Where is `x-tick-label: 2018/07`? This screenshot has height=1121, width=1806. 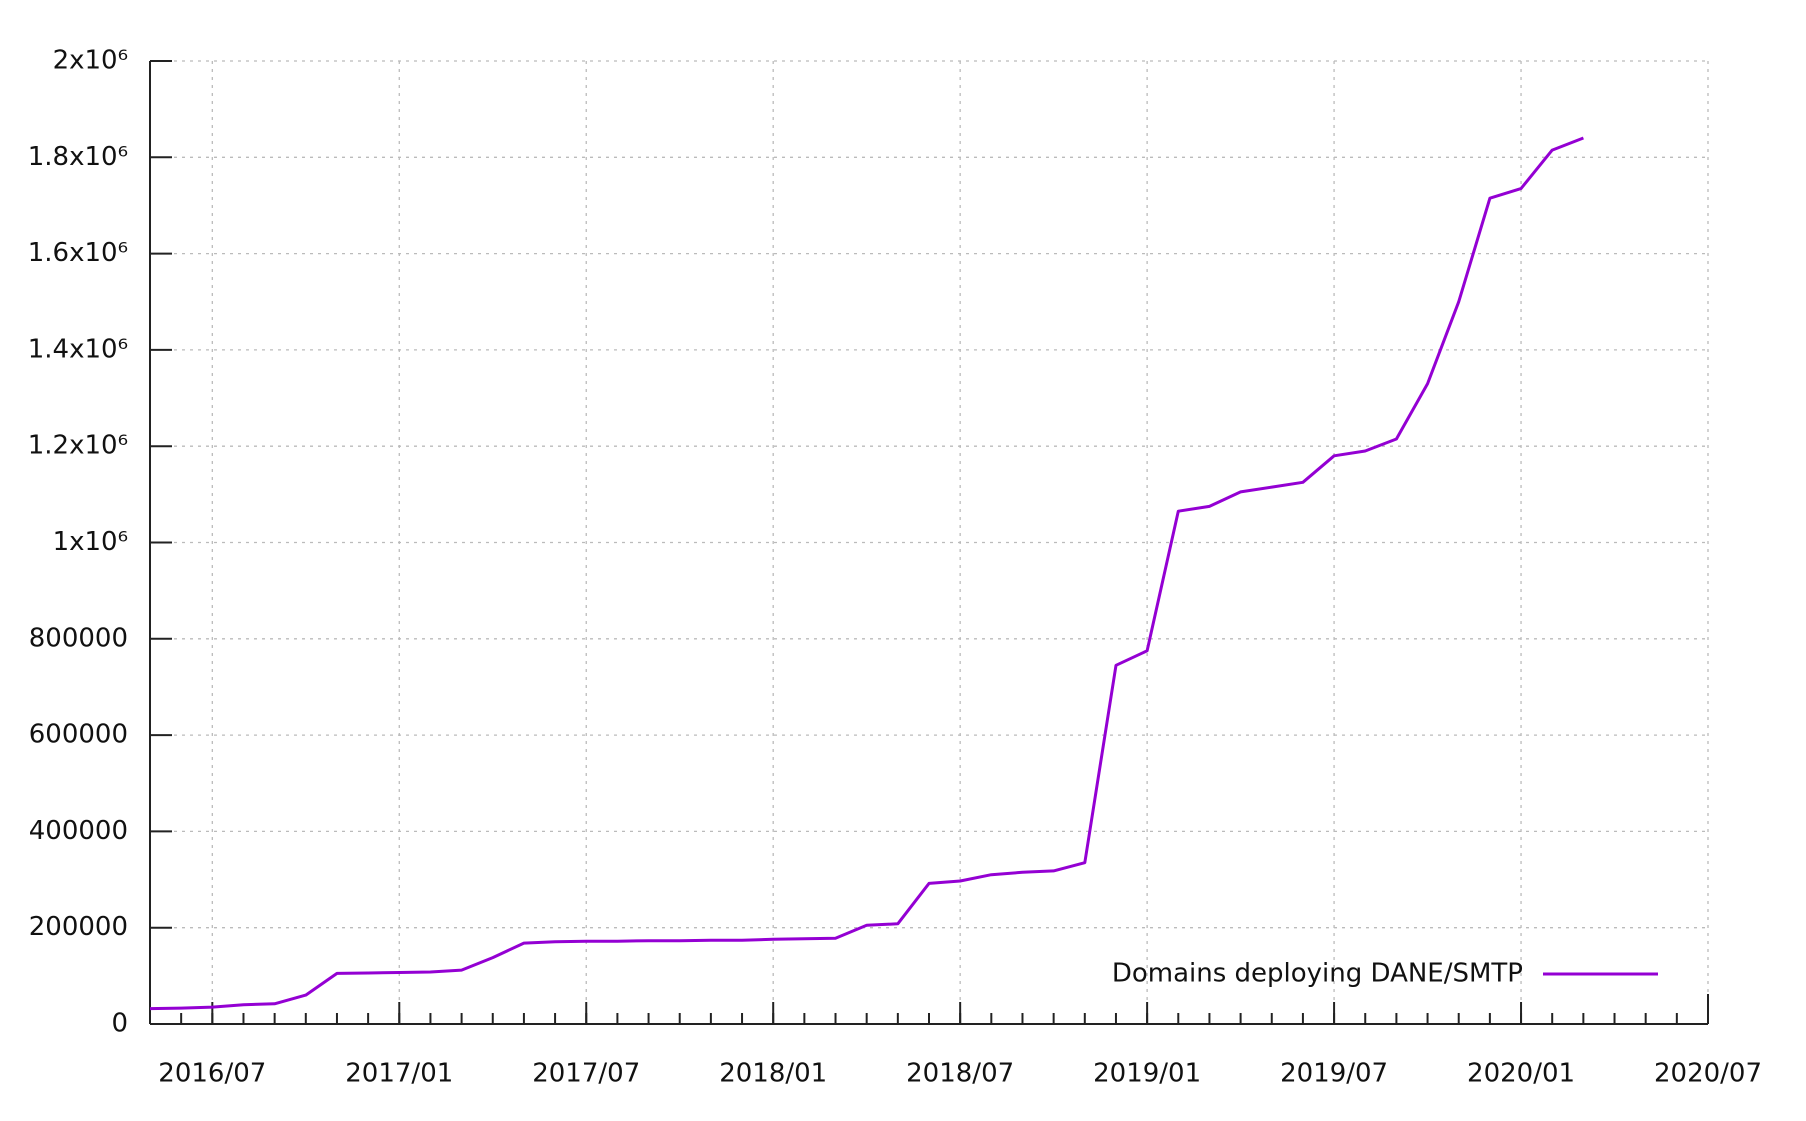 x-tick-label: 2018/07 is located at coordinates (960, 1074).